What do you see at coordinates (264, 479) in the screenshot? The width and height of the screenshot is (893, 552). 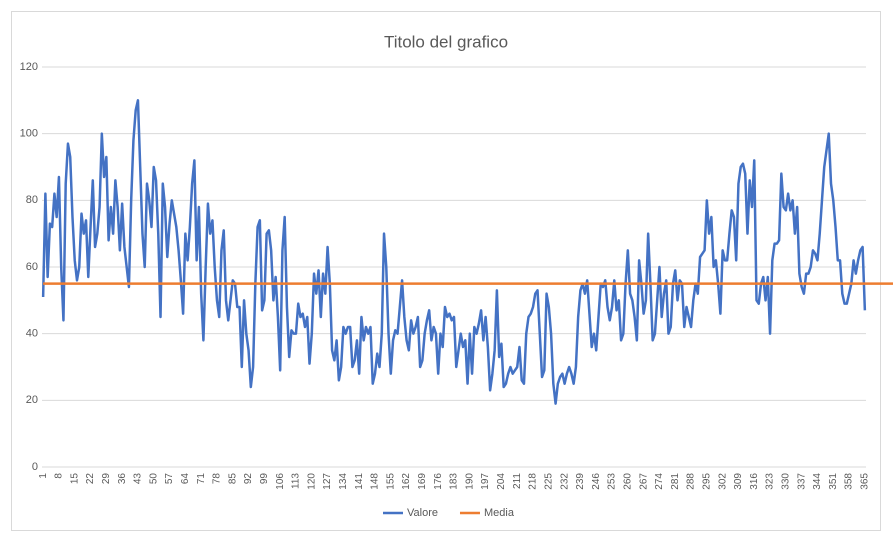 I see `x-tick-label: 99` at bounding box center [264, 479].